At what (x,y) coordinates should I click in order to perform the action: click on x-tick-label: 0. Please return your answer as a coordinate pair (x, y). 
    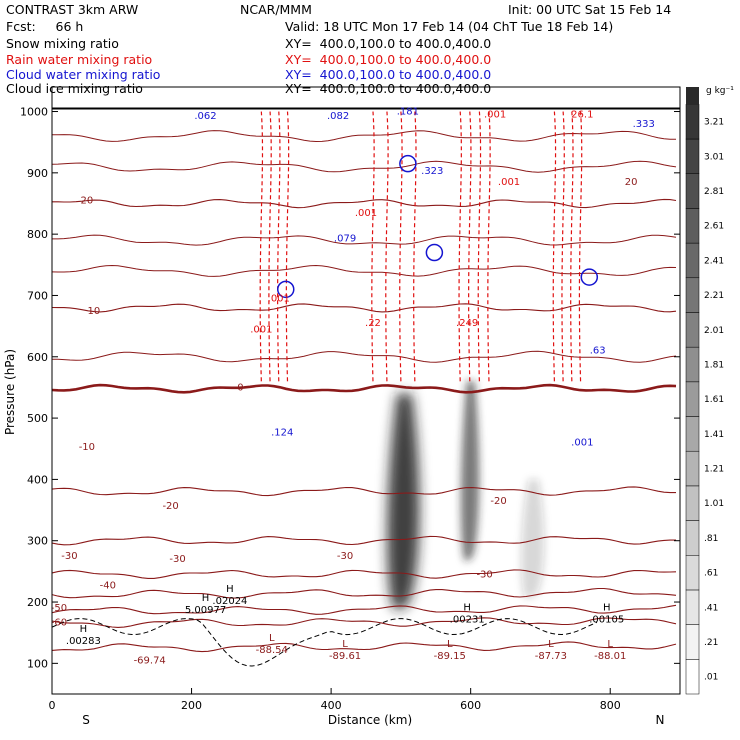
    Looking at the image, I should click on (52, 705).